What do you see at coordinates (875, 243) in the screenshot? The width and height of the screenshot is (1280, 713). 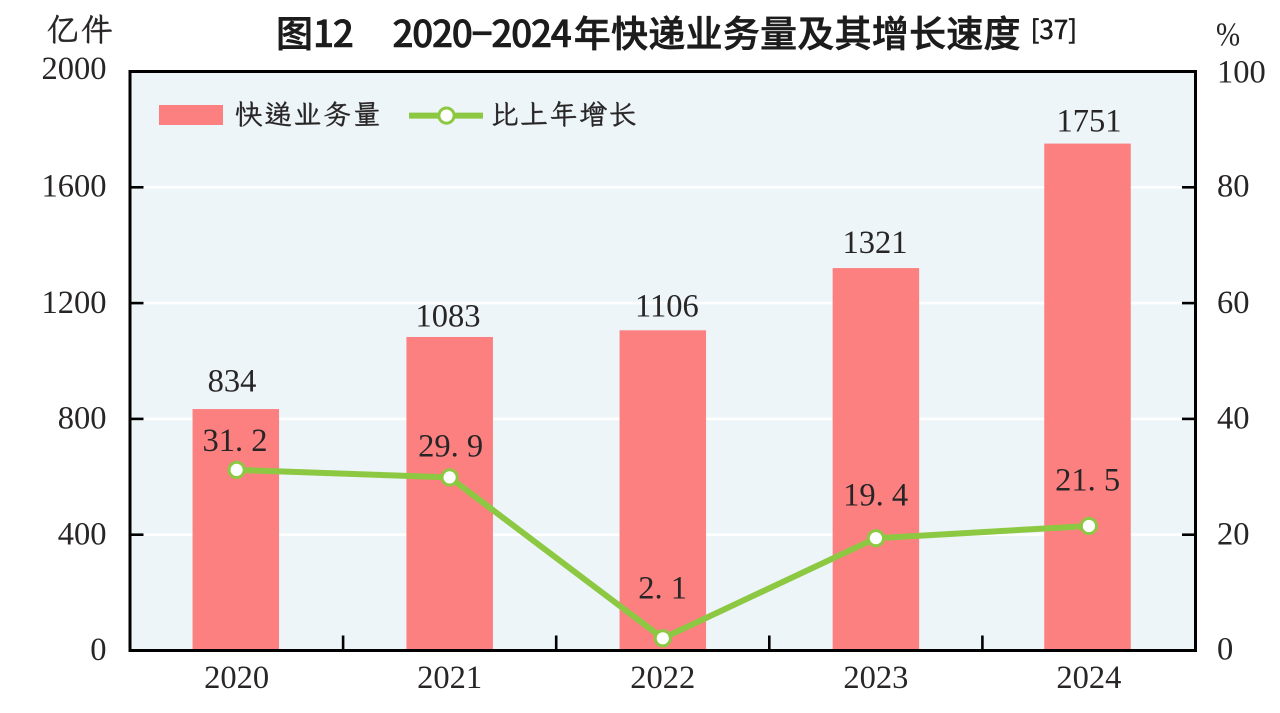 I see `svg-text: 1321` at bounding box center [875, 243].